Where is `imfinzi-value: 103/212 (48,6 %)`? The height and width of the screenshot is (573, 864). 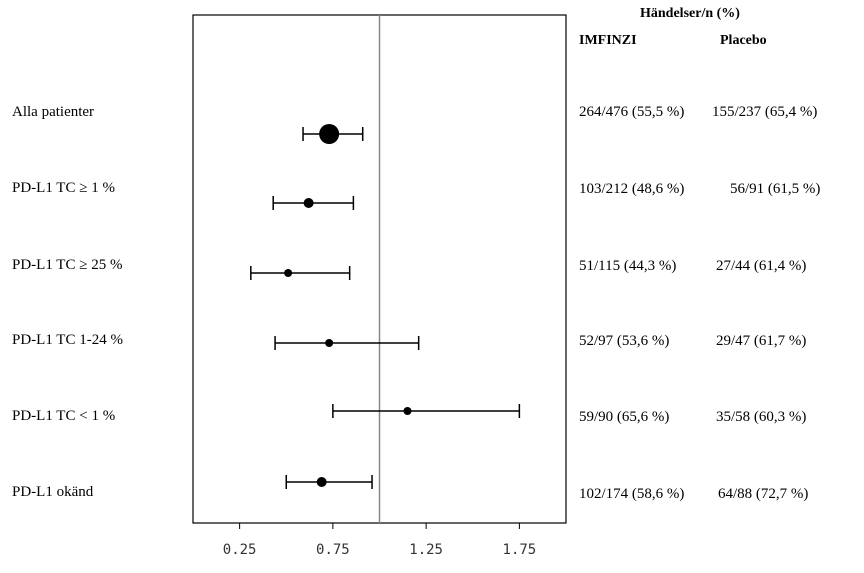
imfinzi-value: 103/212 (48,6 %) is located at coordinates (632, 189).